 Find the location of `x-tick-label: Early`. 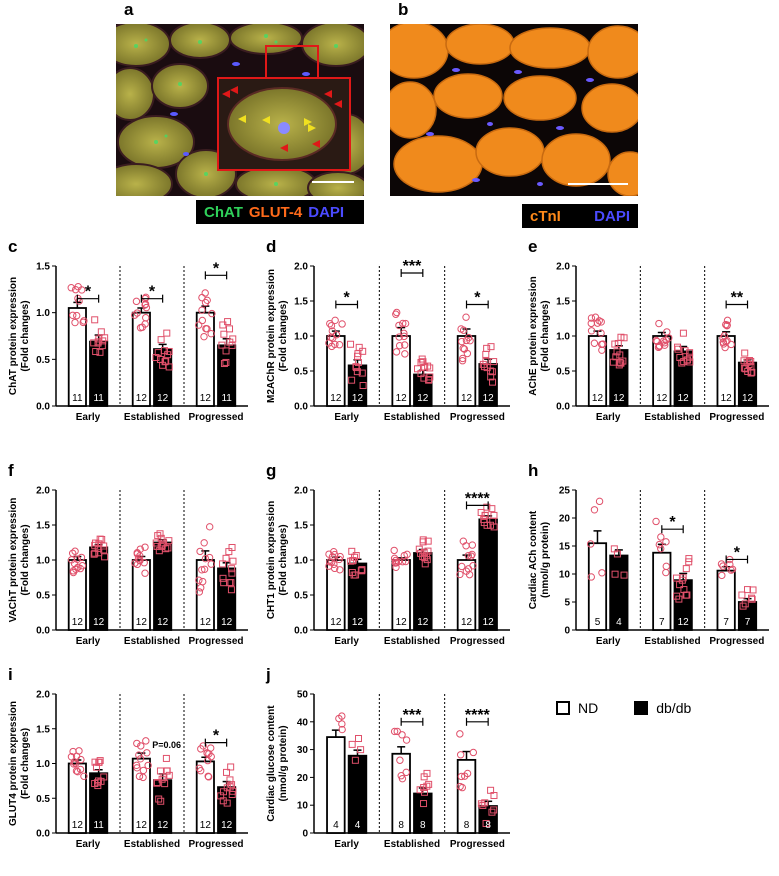

x-tick-label: Early is located at coordinates (88, 844).